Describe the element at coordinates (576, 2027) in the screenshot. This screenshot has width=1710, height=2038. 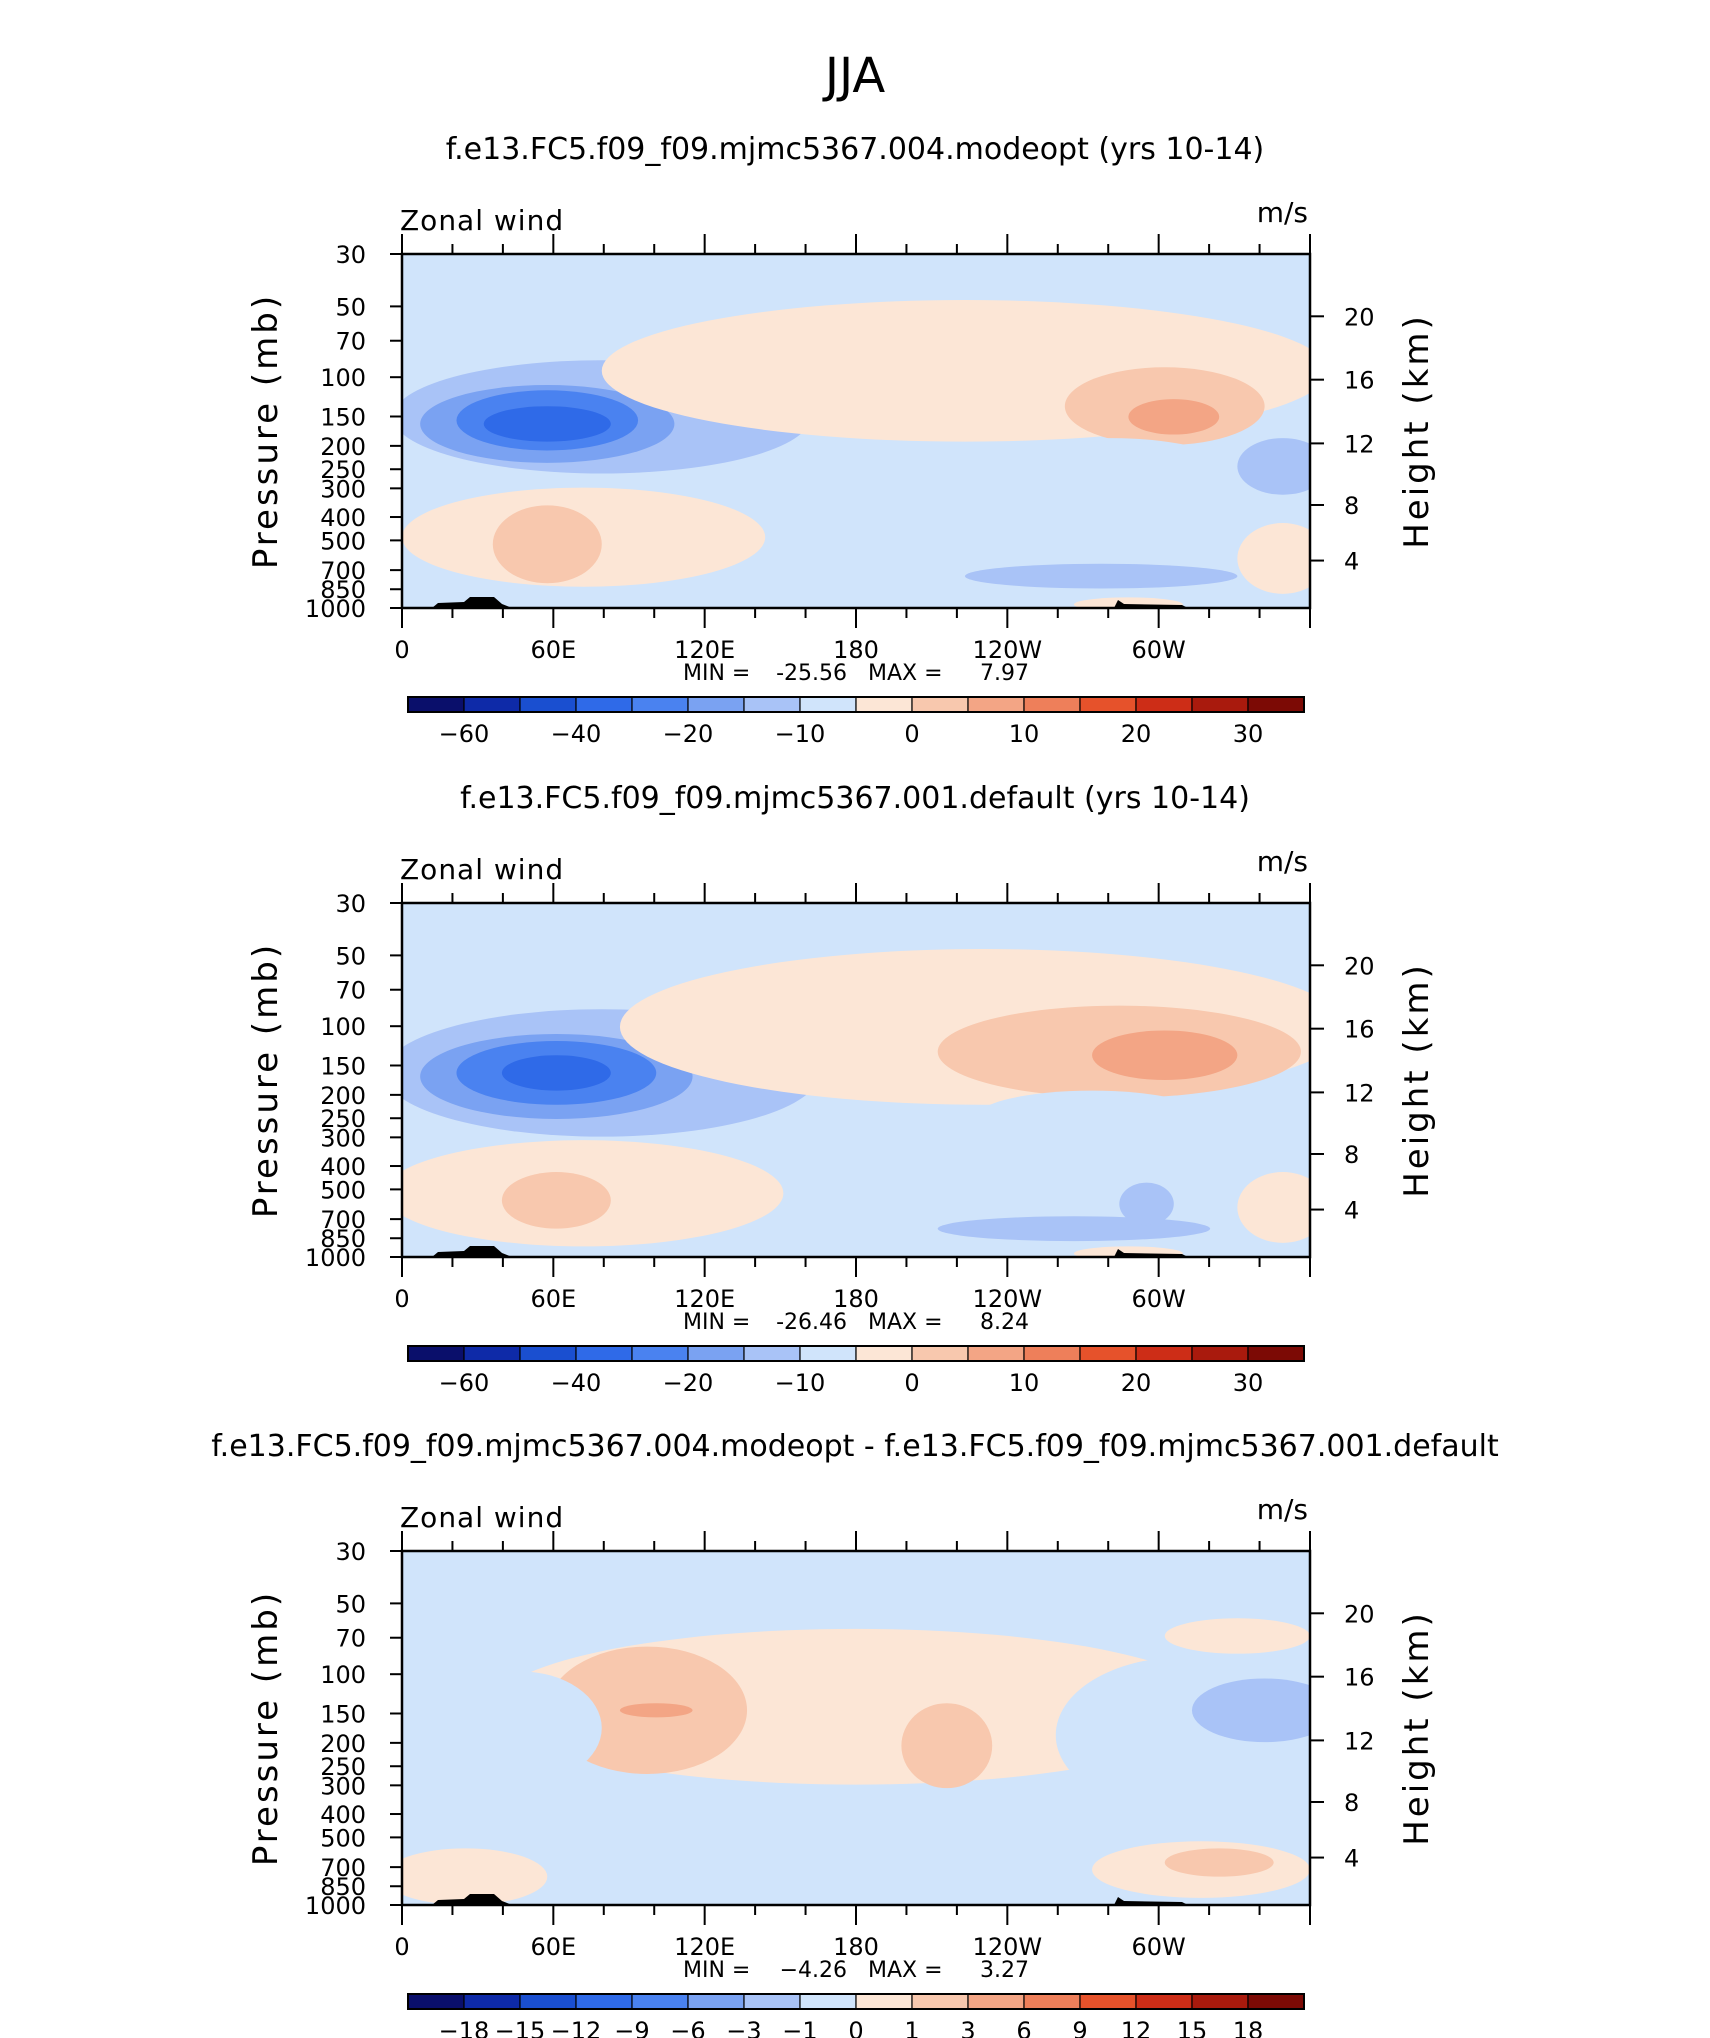
I see `colorbar-label: −12` at that location.